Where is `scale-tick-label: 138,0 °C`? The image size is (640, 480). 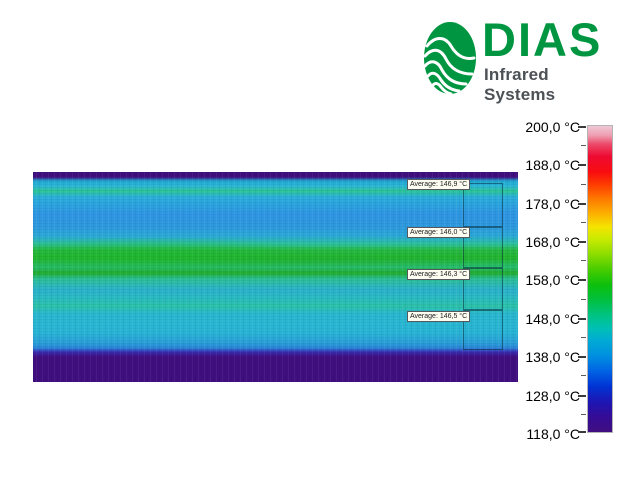
scale-tick-label: 138,0 °C is located at coordinates (552, 357).